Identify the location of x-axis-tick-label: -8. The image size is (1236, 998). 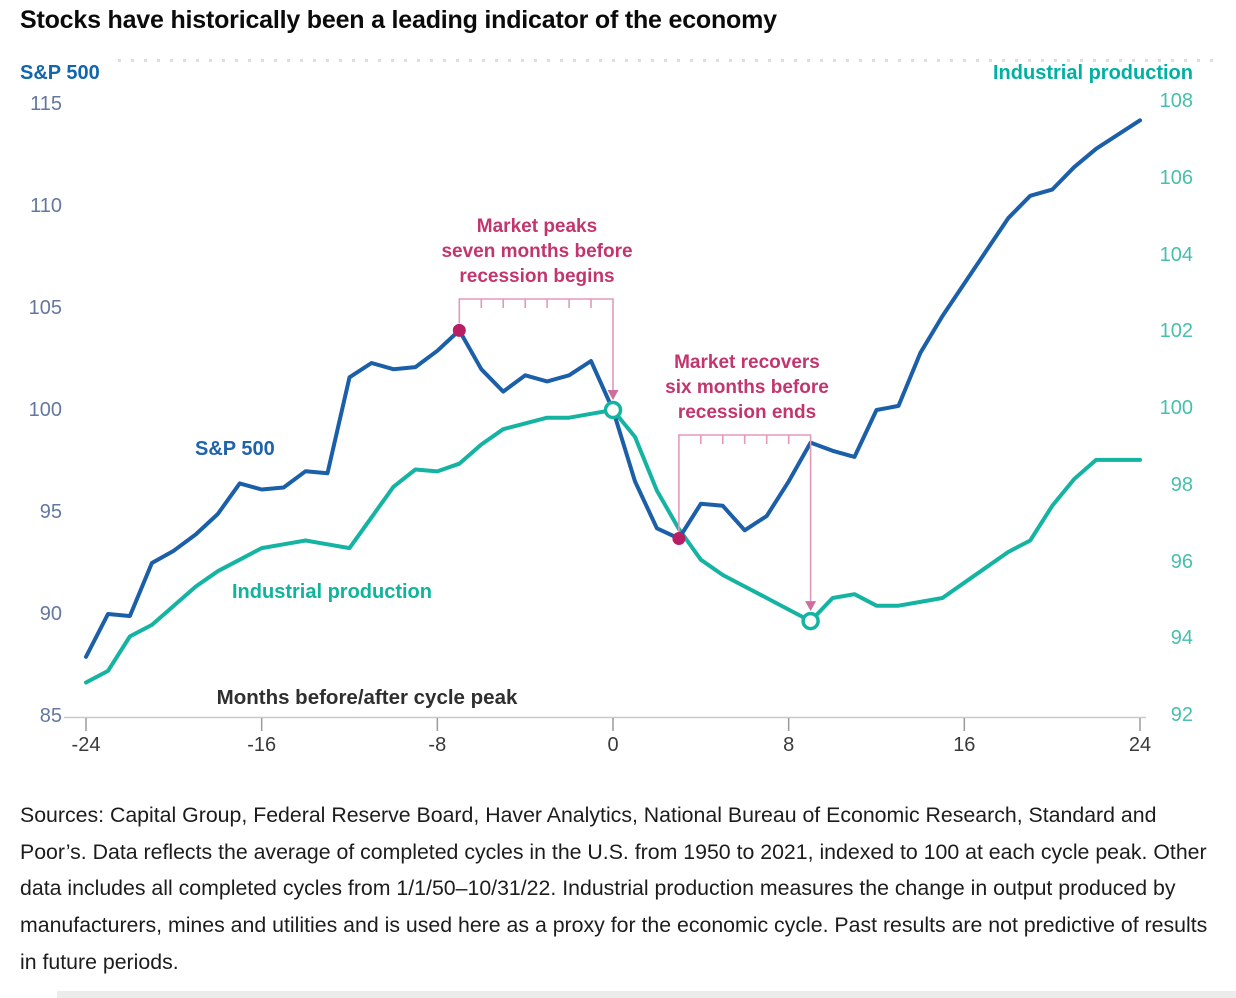
(437, 745).